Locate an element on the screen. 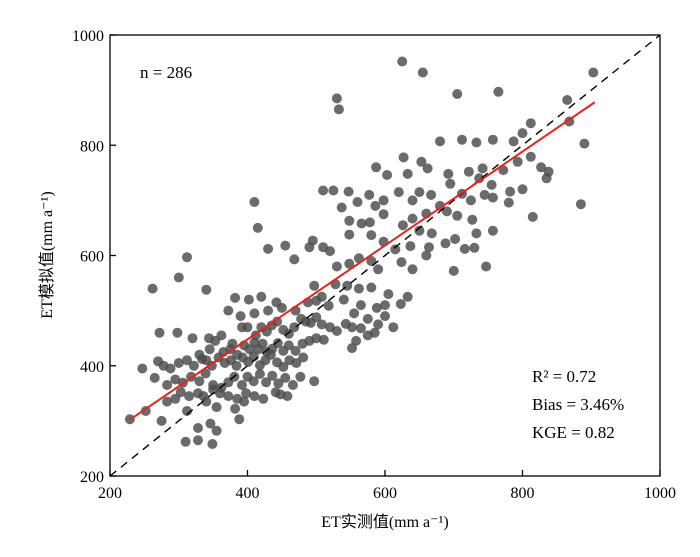 The height and width of the screenshot is (557, 700). y-axis-label: ET模拟值(mm a⁻¹) is located at coordinates (47, 254).